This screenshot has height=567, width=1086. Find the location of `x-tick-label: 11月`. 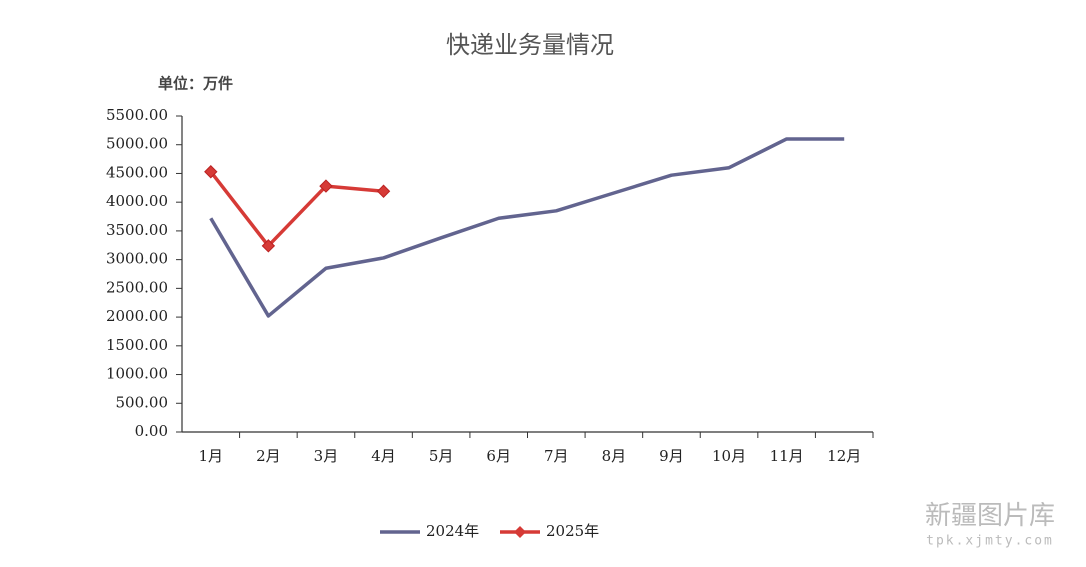

x-tick-label: 11月 is located at coordinates (787, 456).